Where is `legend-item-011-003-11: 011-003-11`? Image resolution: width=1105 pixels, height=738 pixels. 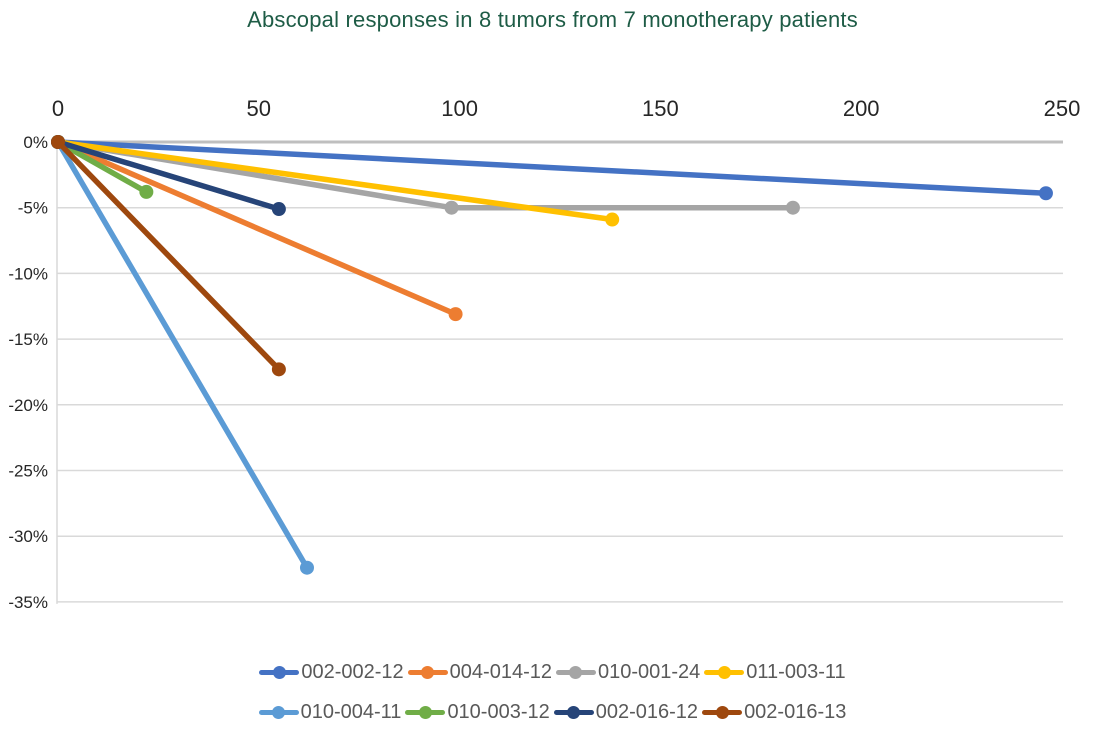
legend-item-011-003-11: 011-003-11 is located at coordinates (775, 672).